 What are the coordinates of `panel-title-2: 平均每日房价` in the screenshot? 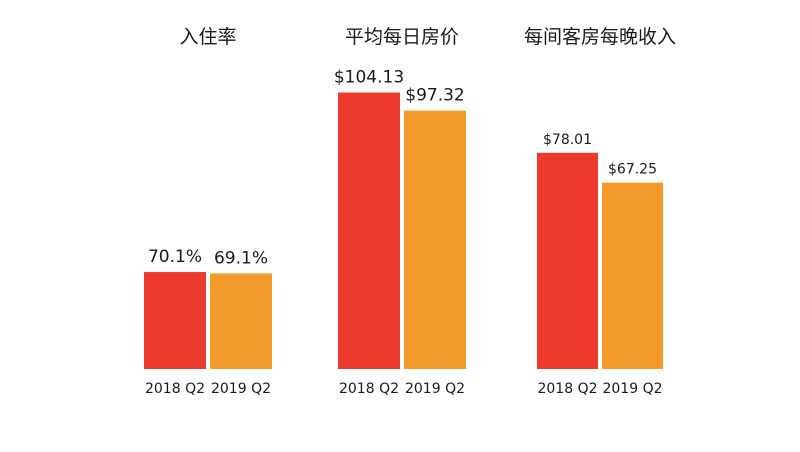 It's located at (402, 37).